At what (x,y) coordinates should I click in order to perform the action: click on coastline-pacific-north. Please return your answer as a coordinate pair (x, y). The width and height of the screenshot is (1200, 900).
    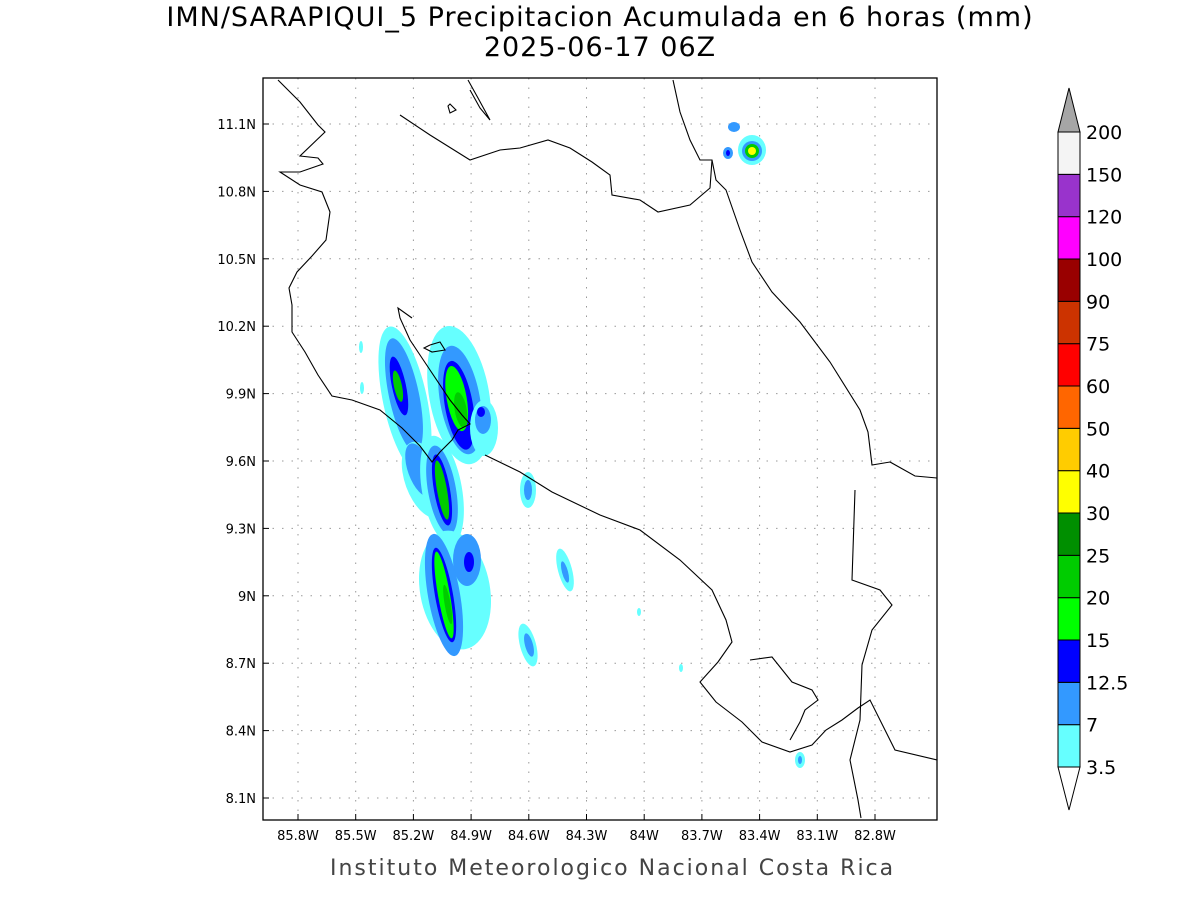
    Looking at the image, I should click on (374, 271).